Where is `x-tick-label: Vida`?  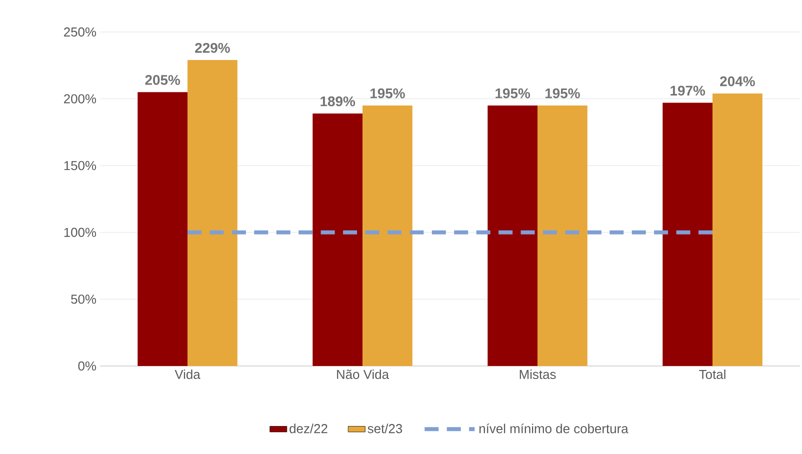 x-tick-label: Vida is located at coordinates (187, 375).